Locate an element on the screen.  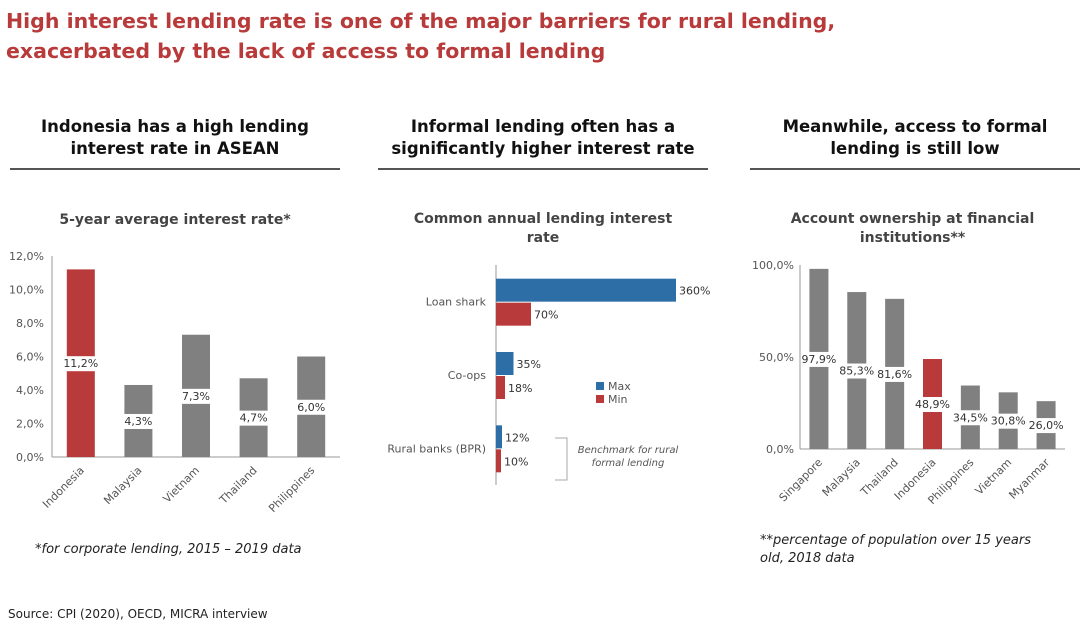
chart1-title: 5-year average interest rate* is located at coordinates (175, 220).